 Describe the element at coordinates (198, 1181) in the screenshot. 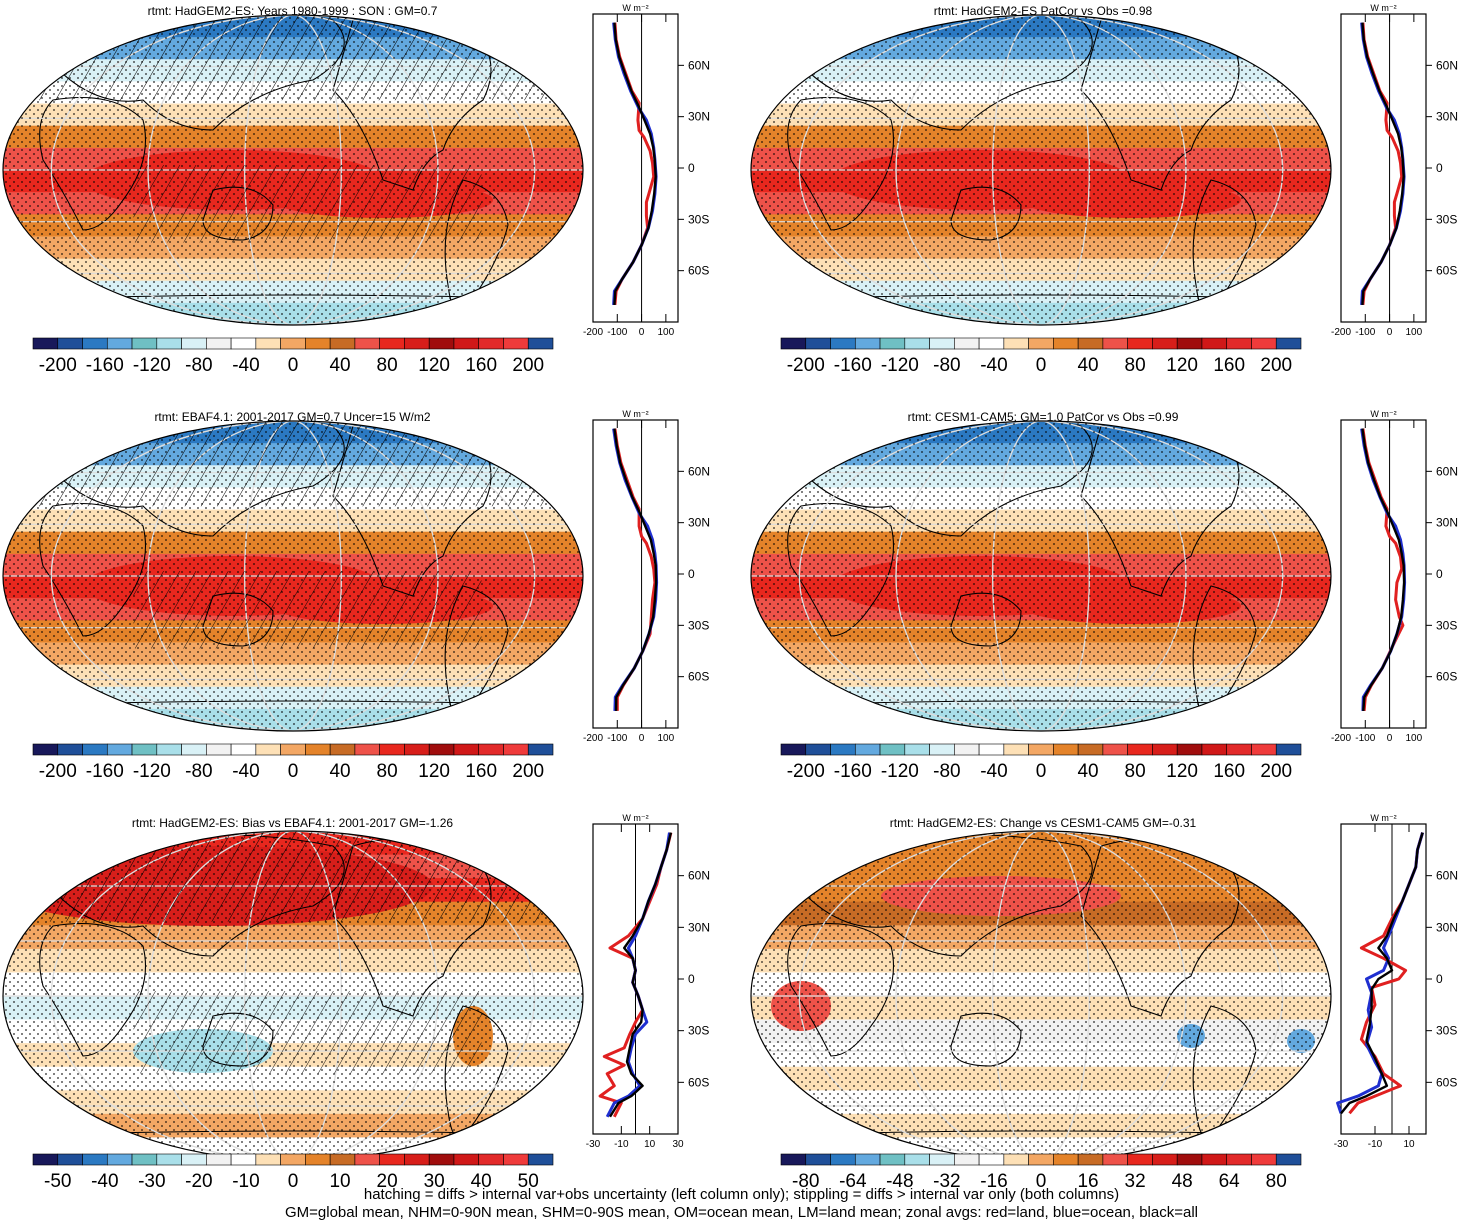

I see `colorbar-label: -20` at that location.